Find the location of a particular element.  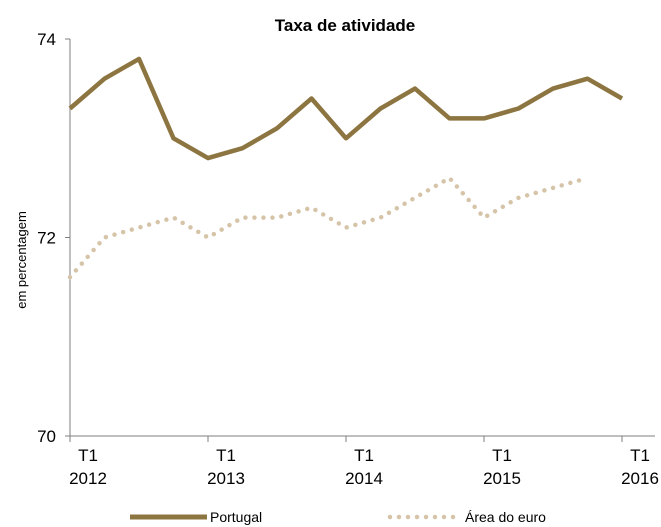

y-tick-label: 70 is located at coordinates (46, 436).